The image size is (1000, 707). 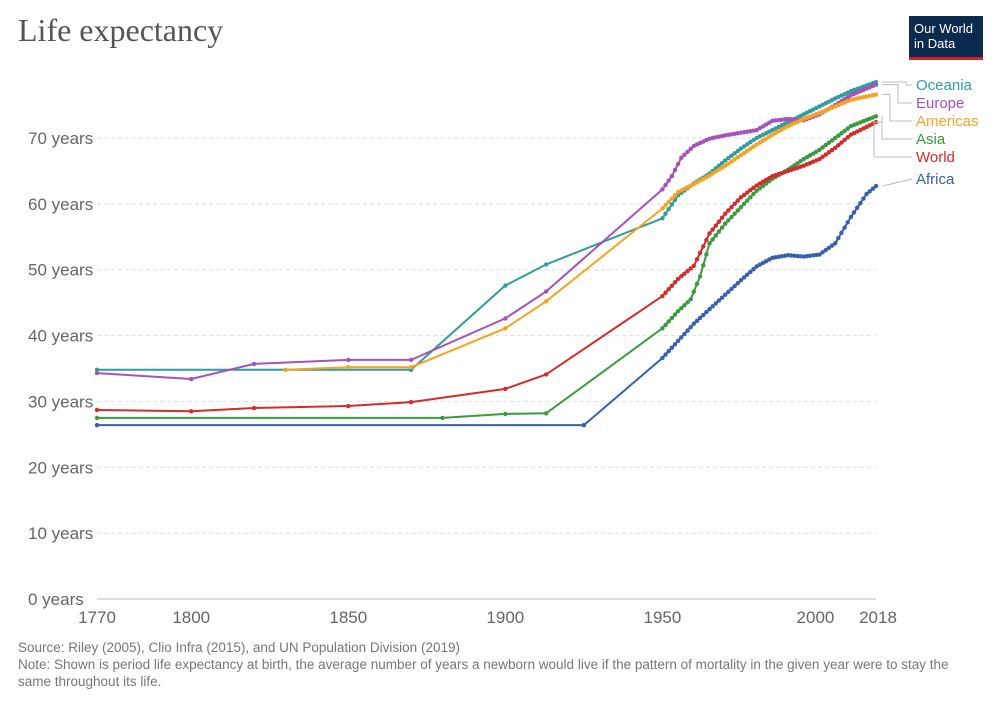 What do you see at coordinates (935, 179) in the screenshot?
I see `series-label-africa: Africa` at bounding box center [935, 179].